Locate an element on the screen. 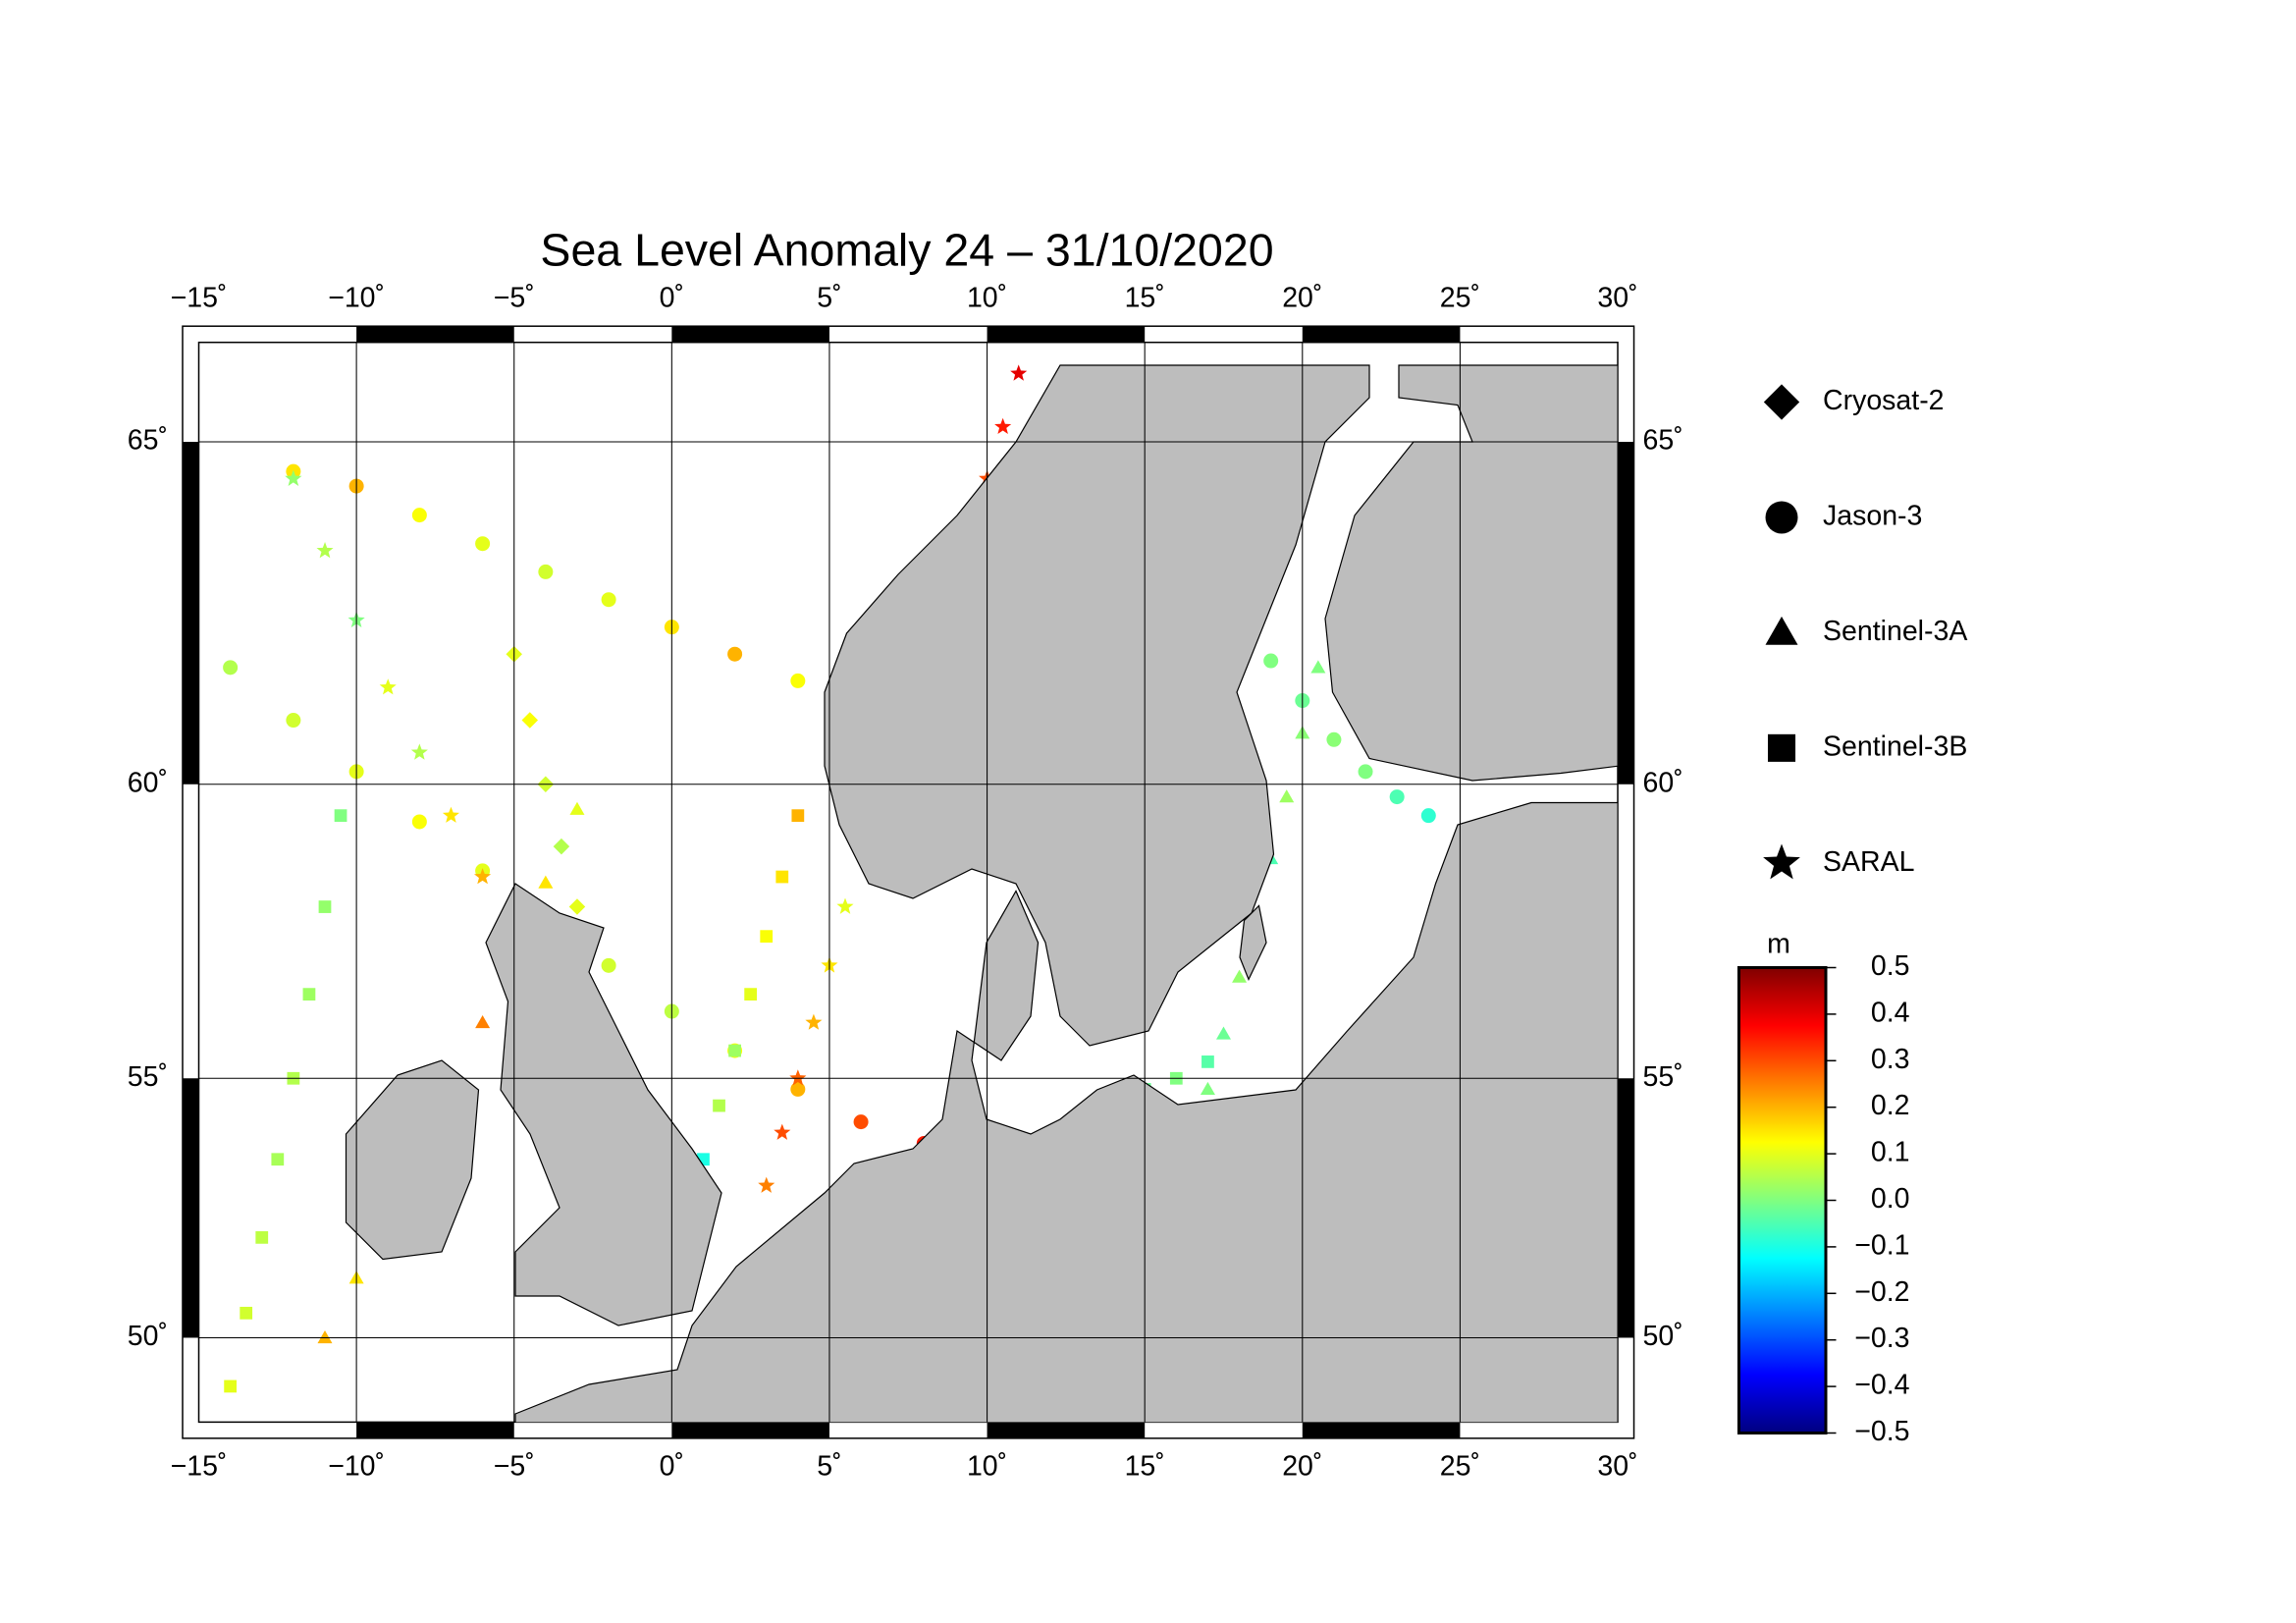  colorbar-tick-label: −0.2 is located at coordinates (1881, 1292).